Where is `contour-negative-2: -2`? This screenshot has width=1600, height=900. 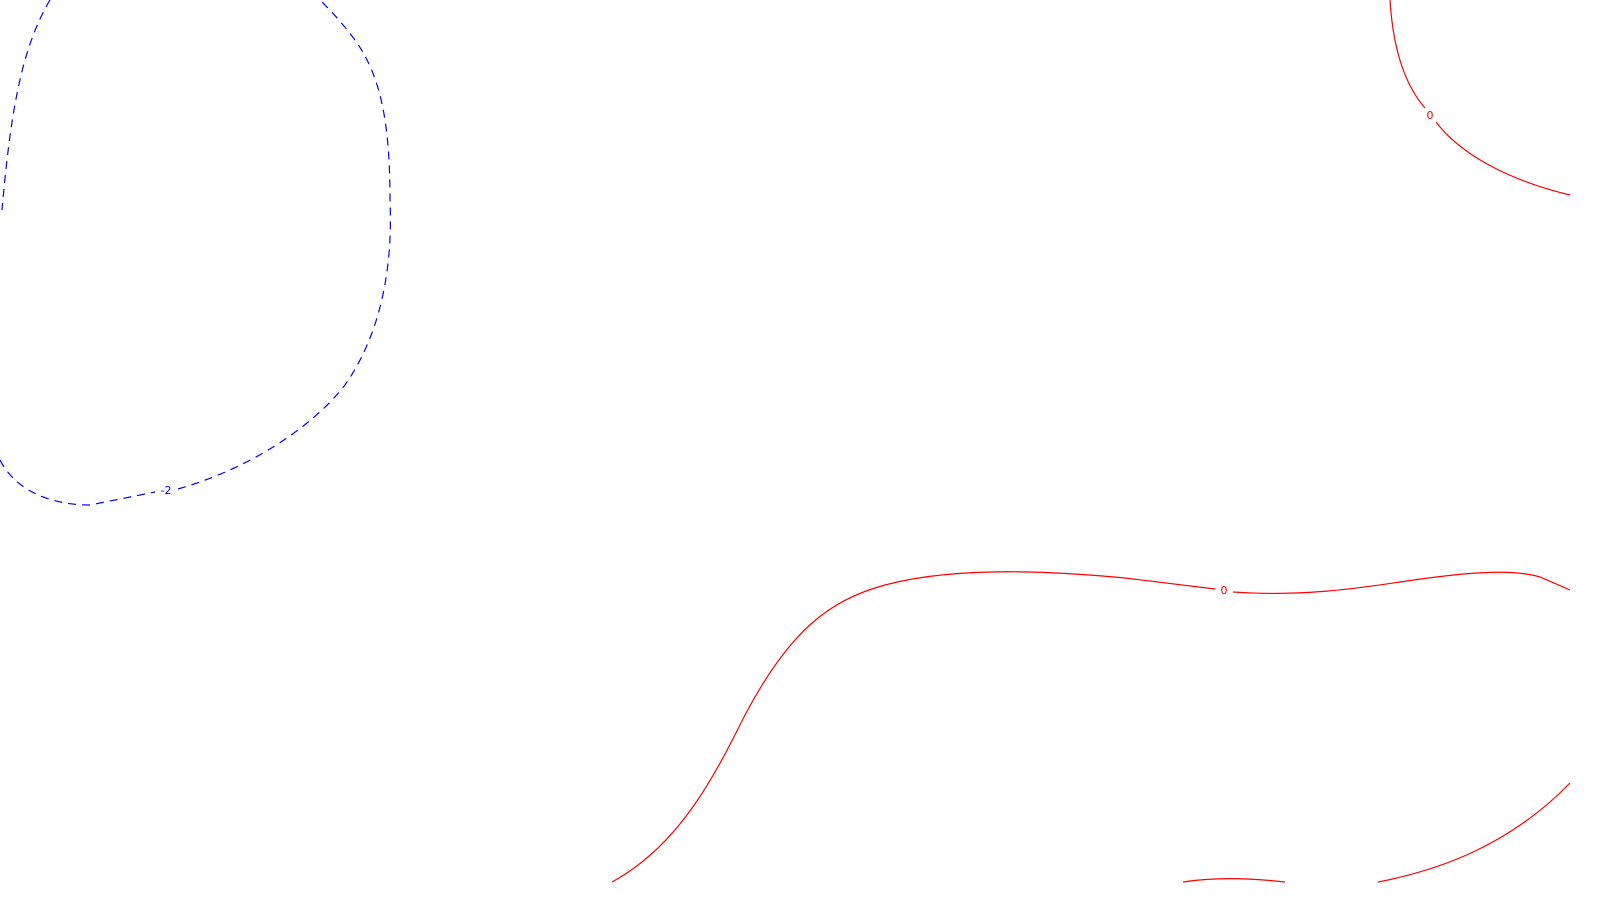 contour-negative-2: -2 is located at coordinates (195, 253).